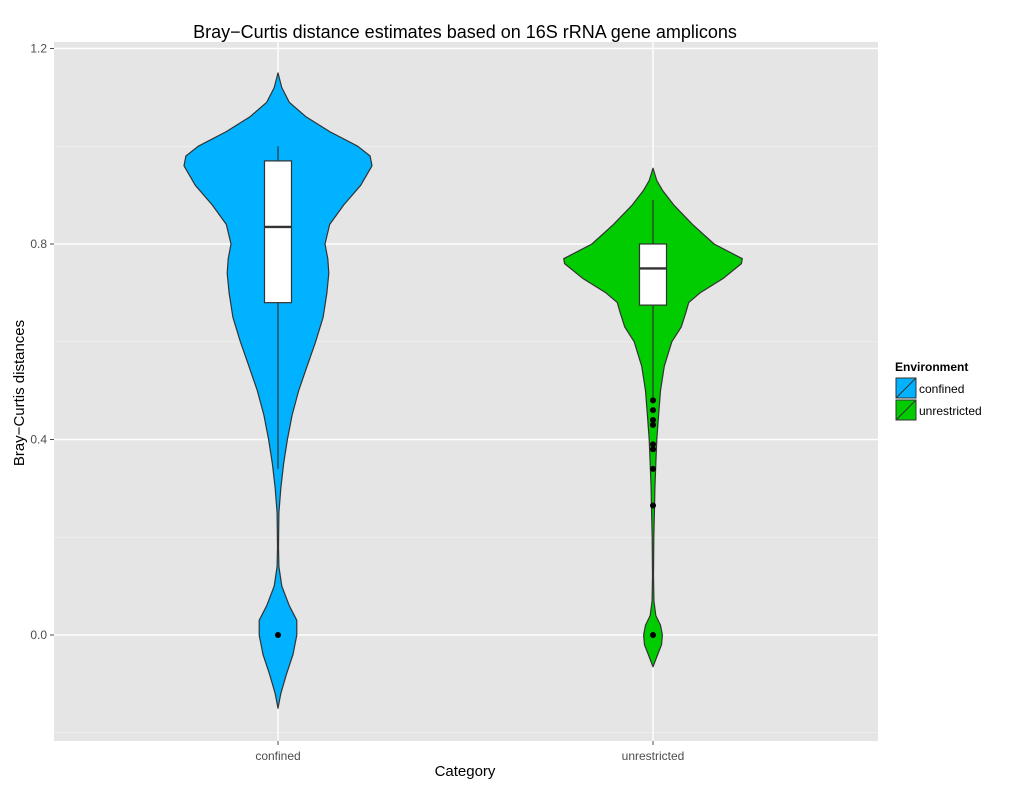  What do you see at coordinates (469, 752) in the screenshot?
I see `x-axis: confined unrestricted` at bounding box center [469, 752].